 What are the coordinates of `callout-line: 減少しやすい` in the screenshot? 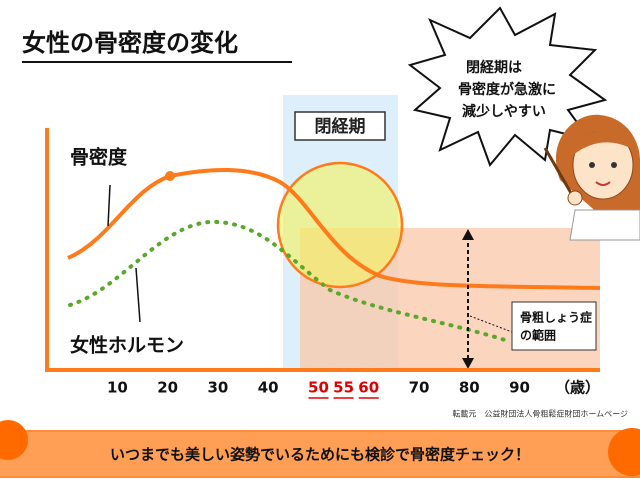 It's located at (504, 111).